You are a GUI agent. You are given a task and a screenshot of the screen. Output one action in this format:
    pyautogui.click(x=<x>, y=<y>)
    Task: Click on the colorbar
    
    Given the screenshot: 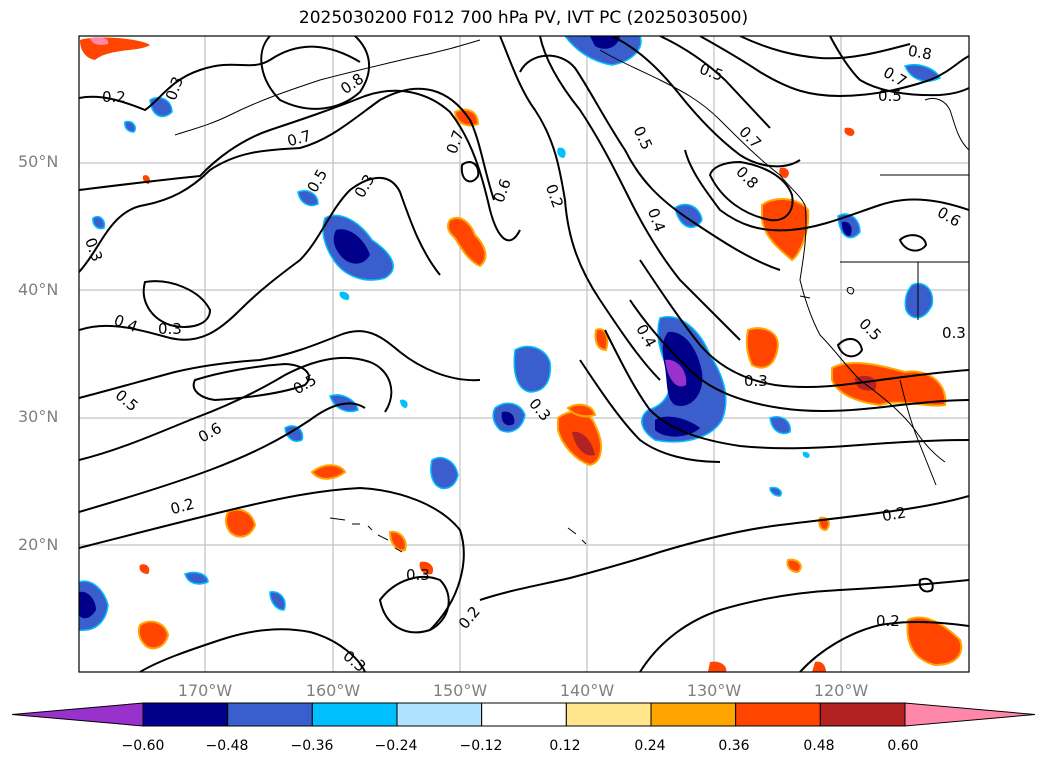 What is the action you would take?
    pyautogui.click(x=523, y=714)
    